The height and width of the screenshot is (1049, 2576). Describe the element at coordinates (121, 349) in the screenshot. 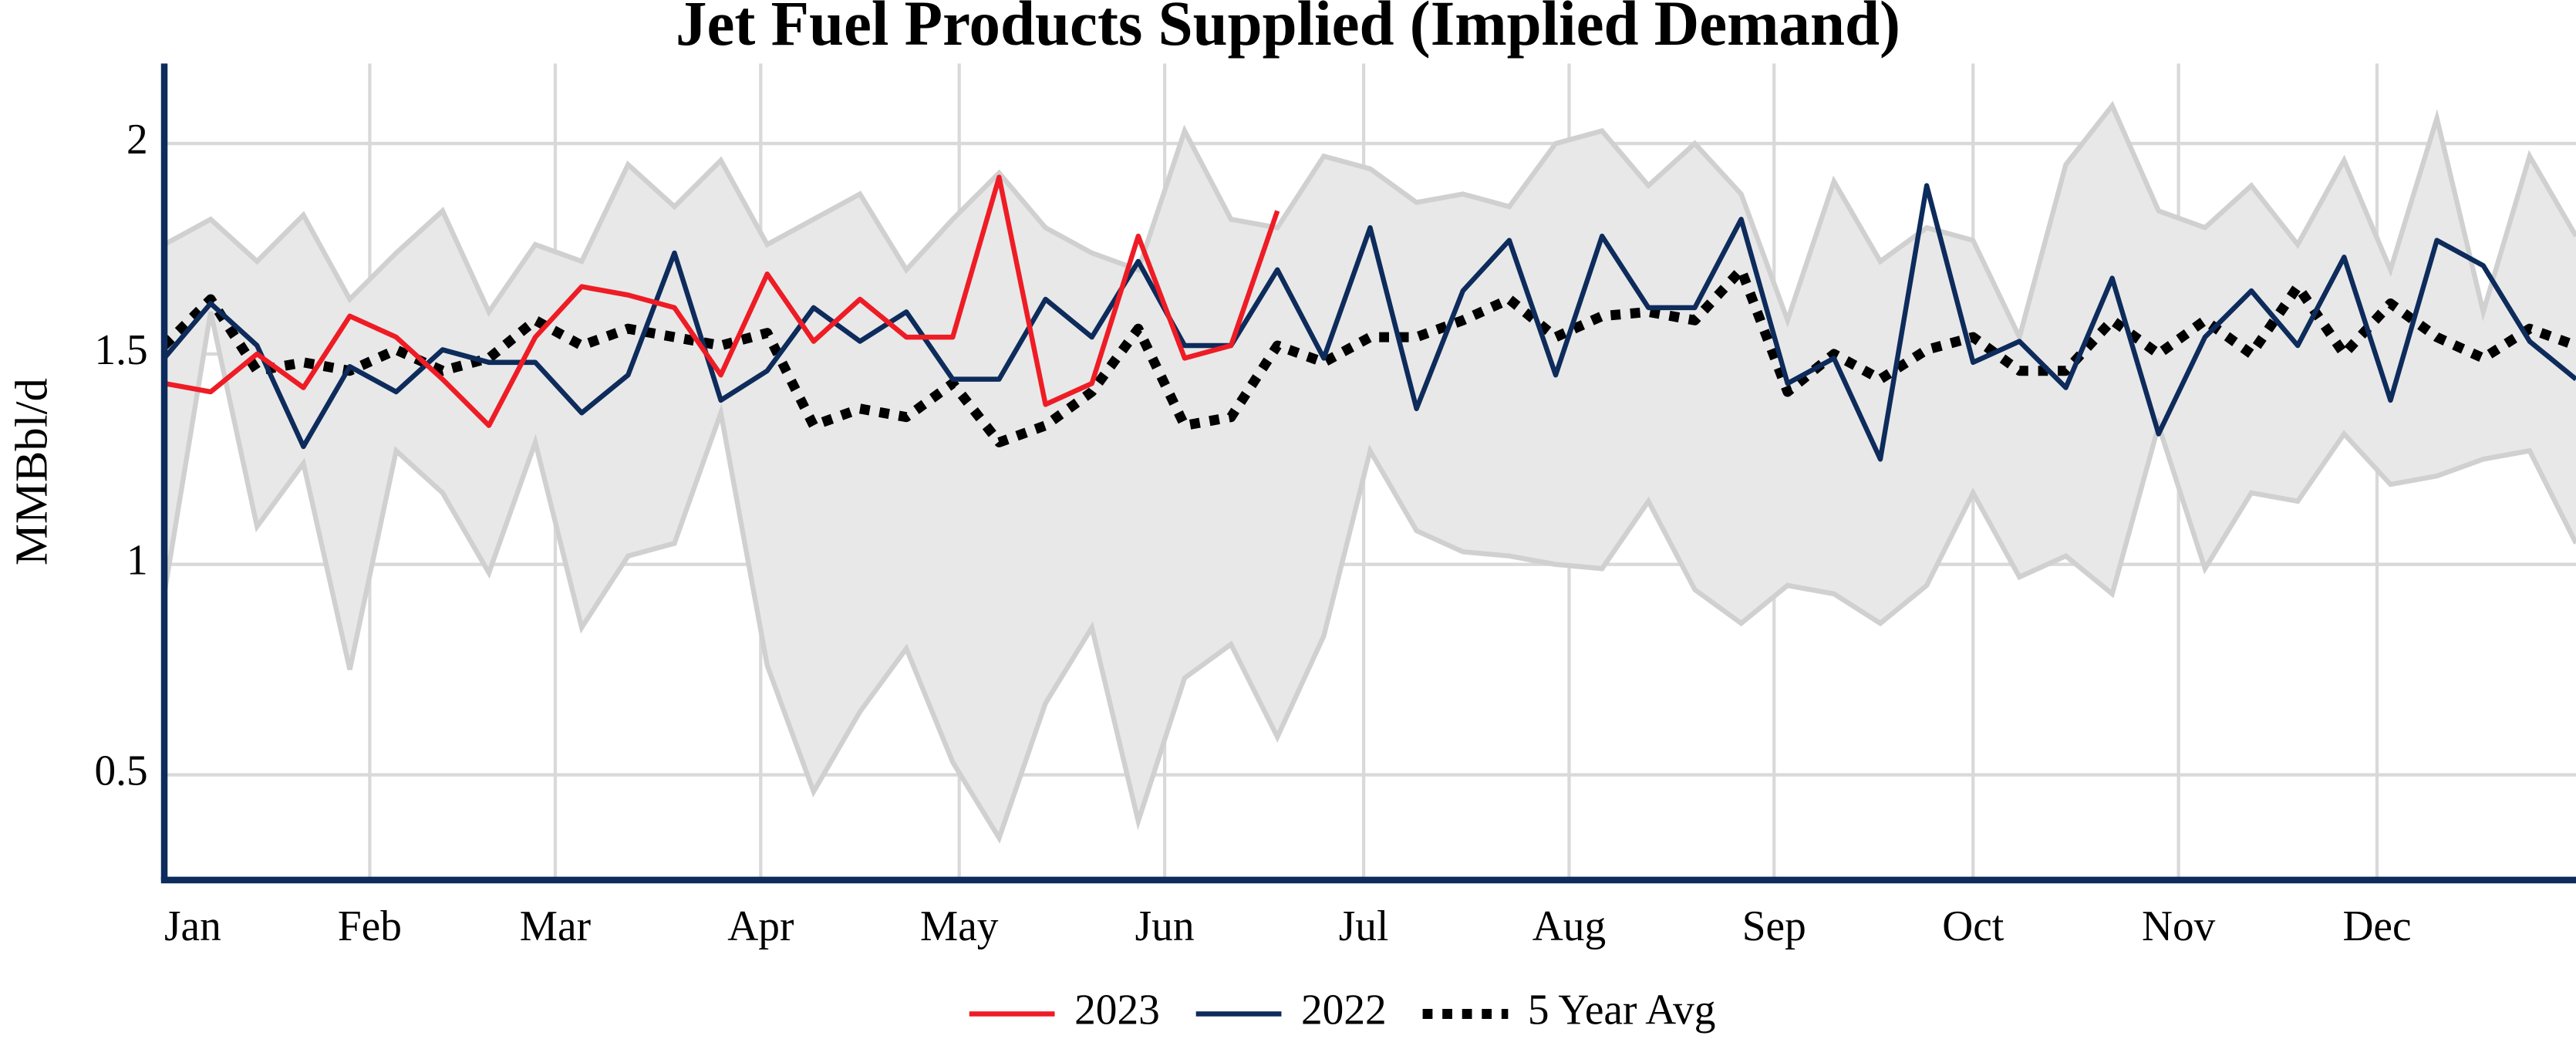

I see `y-tick-label: 1.5` at that location.